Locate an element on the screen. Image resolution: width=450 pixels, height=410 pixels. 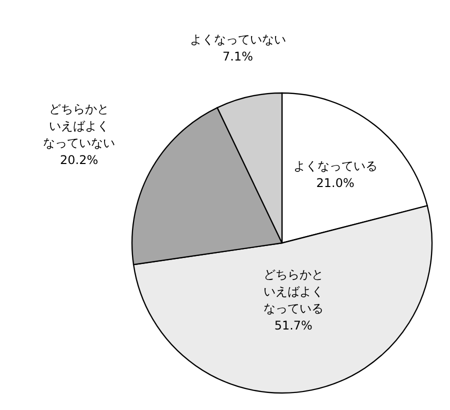
slice-label: よくなっていない is located at coordinates (238, 39).